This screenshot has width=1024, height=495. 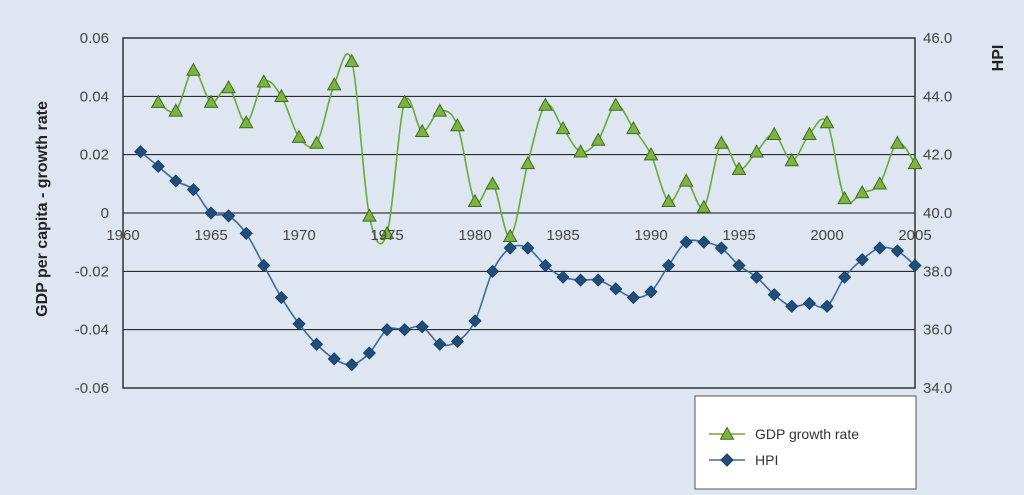 What do you see at coordinates (105, 213) in the screenshot?
I see `left-tick-label: 0` at bounding box center [105, 213].